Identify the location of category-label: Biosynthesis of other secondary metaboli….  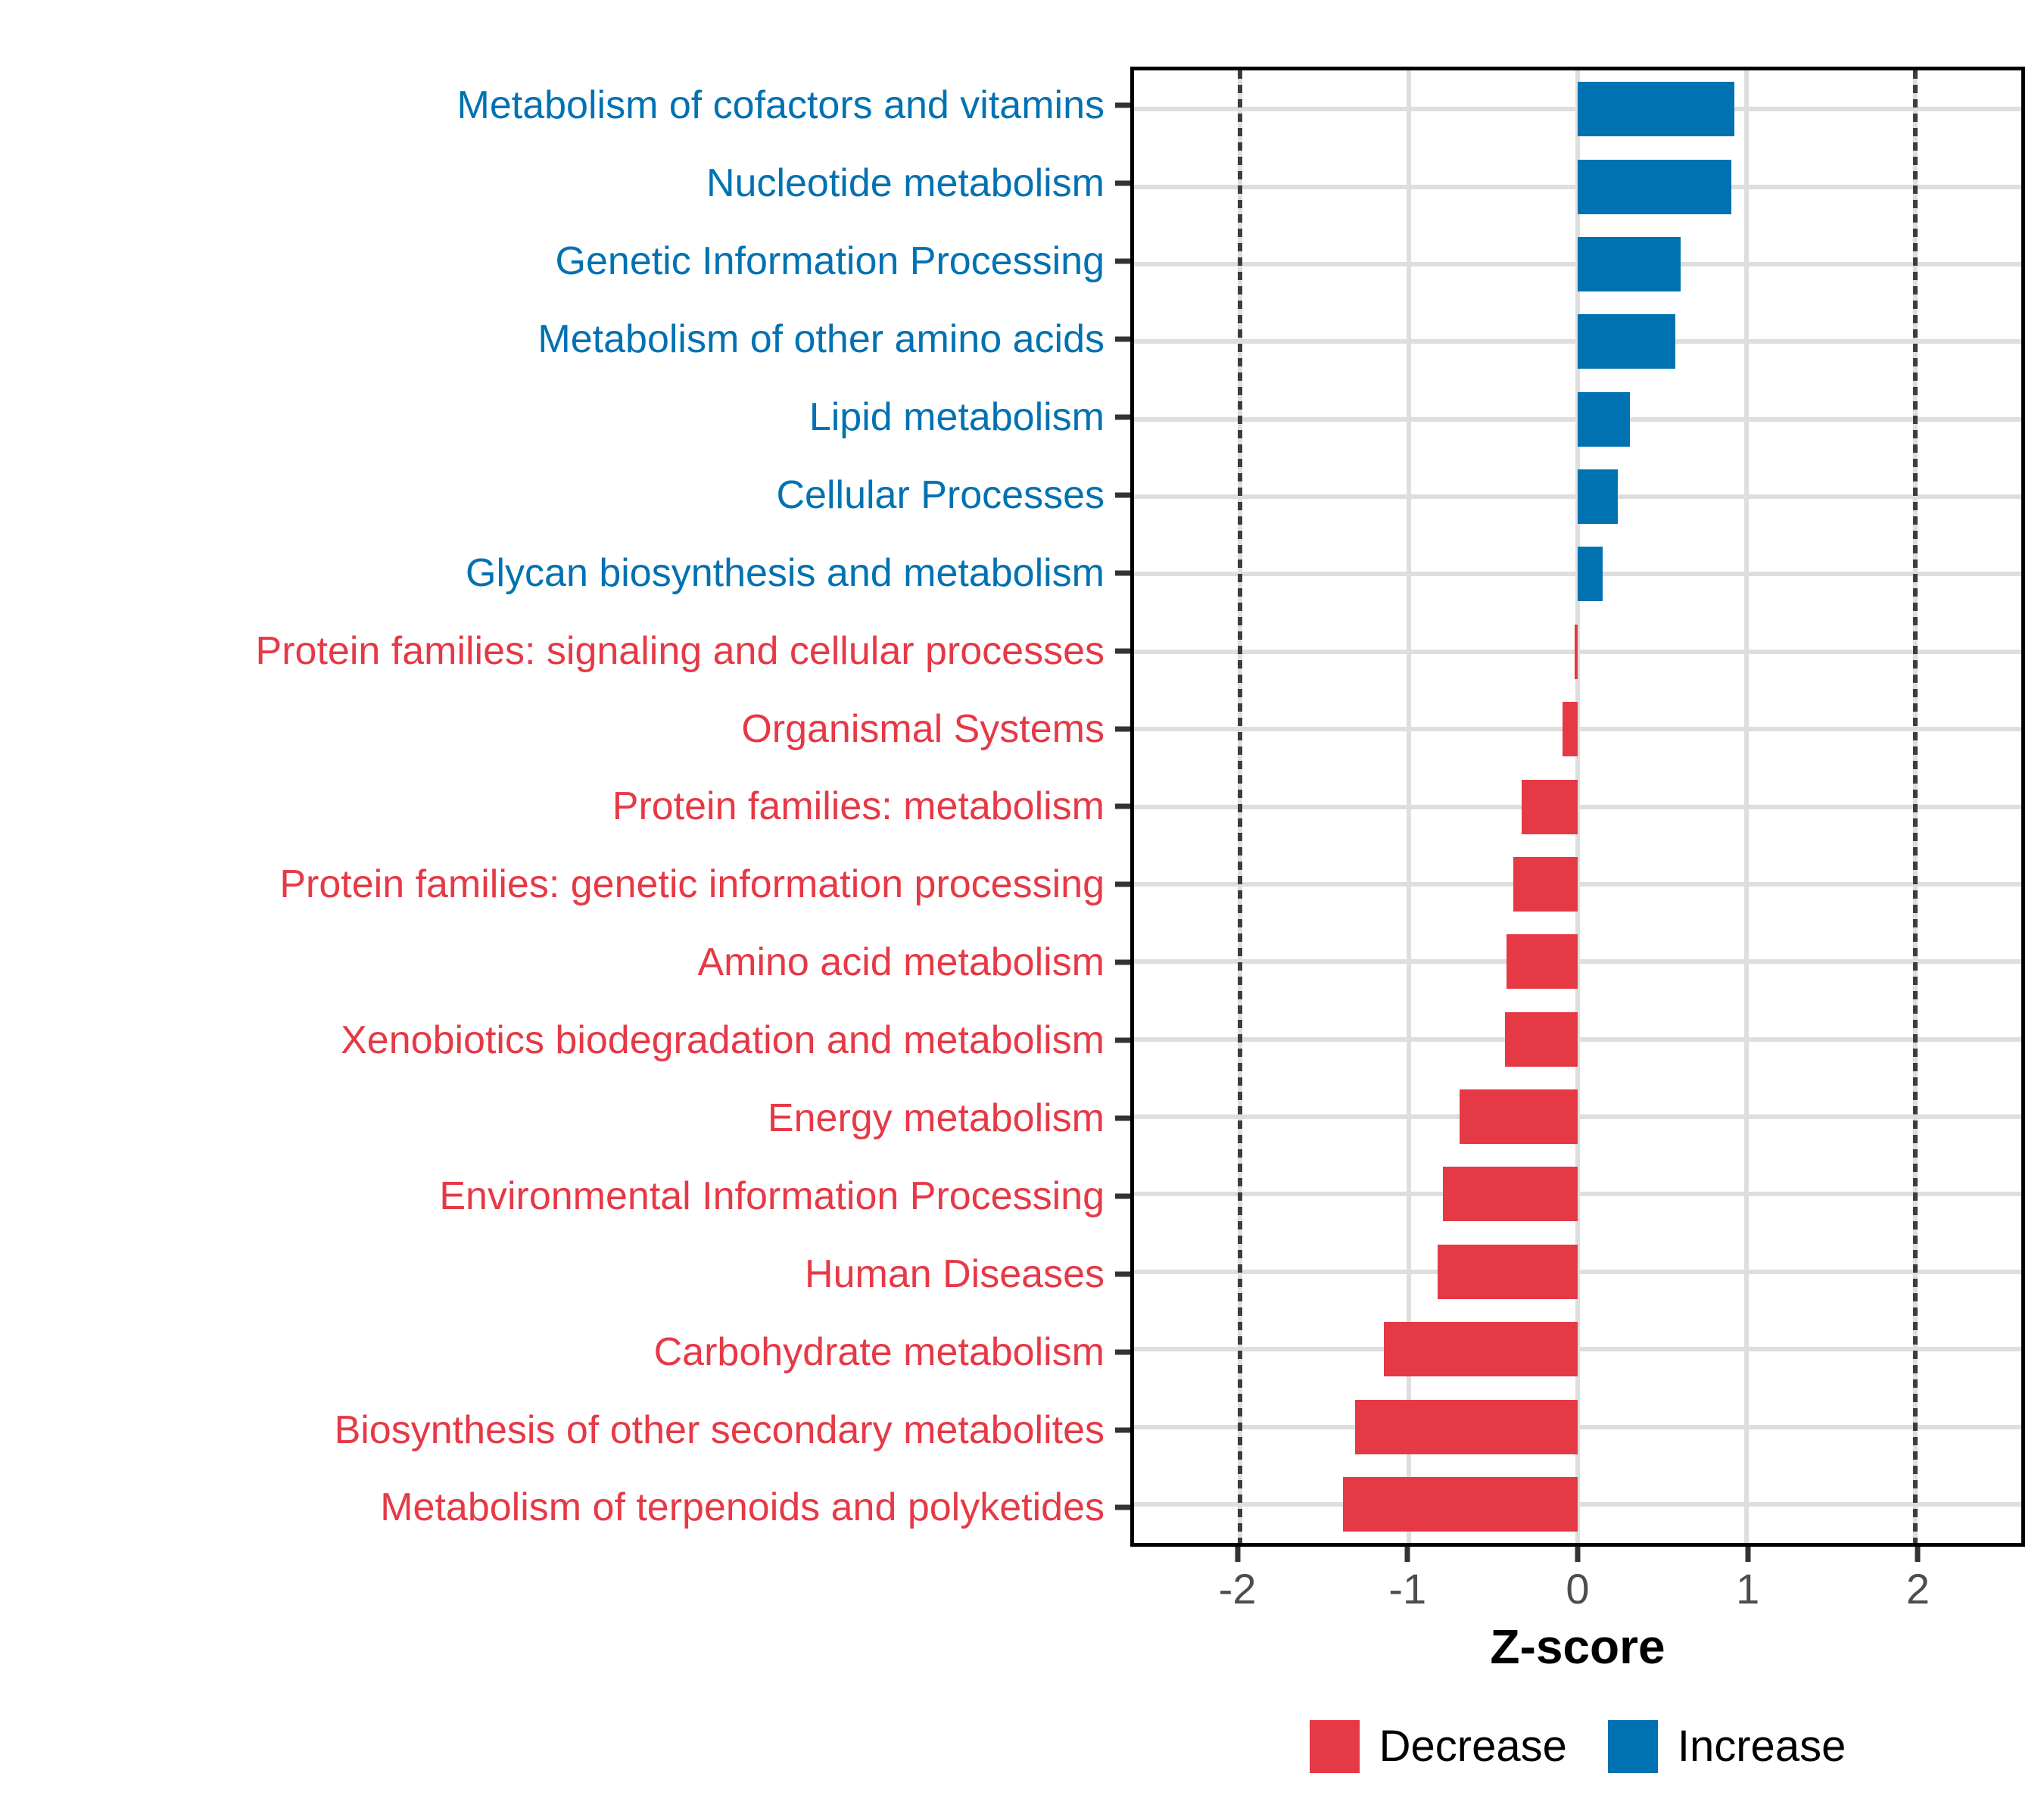
(719, 1429).